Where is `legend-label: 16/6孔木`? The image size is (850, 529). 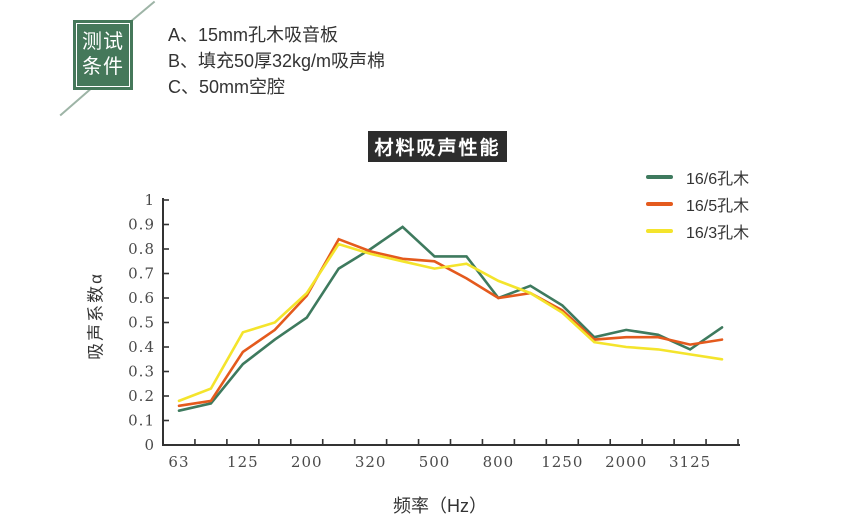
legend-label: 16/6孔木 is located at coordinates (718, 179).